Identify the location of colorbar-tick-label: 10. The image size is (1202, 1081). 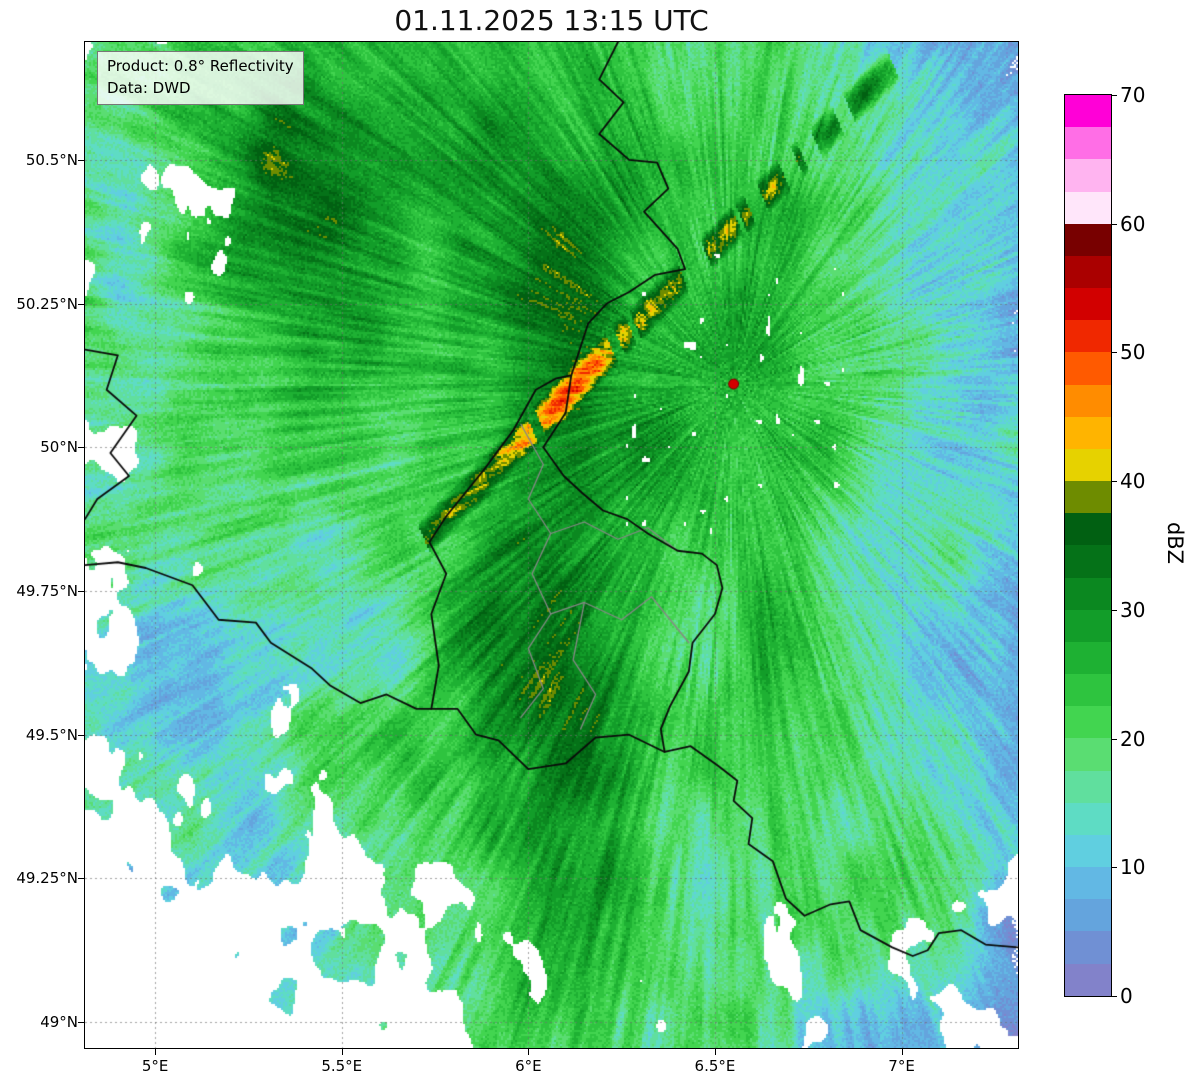
(1133, 867).